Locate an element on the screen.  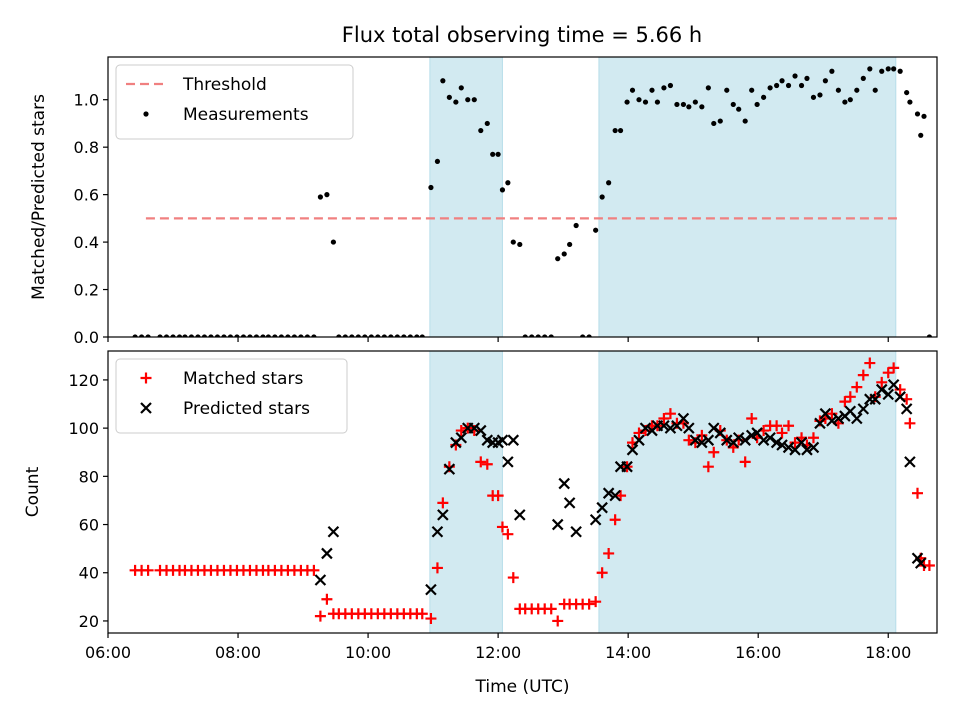
y-tick-label: 1.0 is located at coordinates (86, 100).